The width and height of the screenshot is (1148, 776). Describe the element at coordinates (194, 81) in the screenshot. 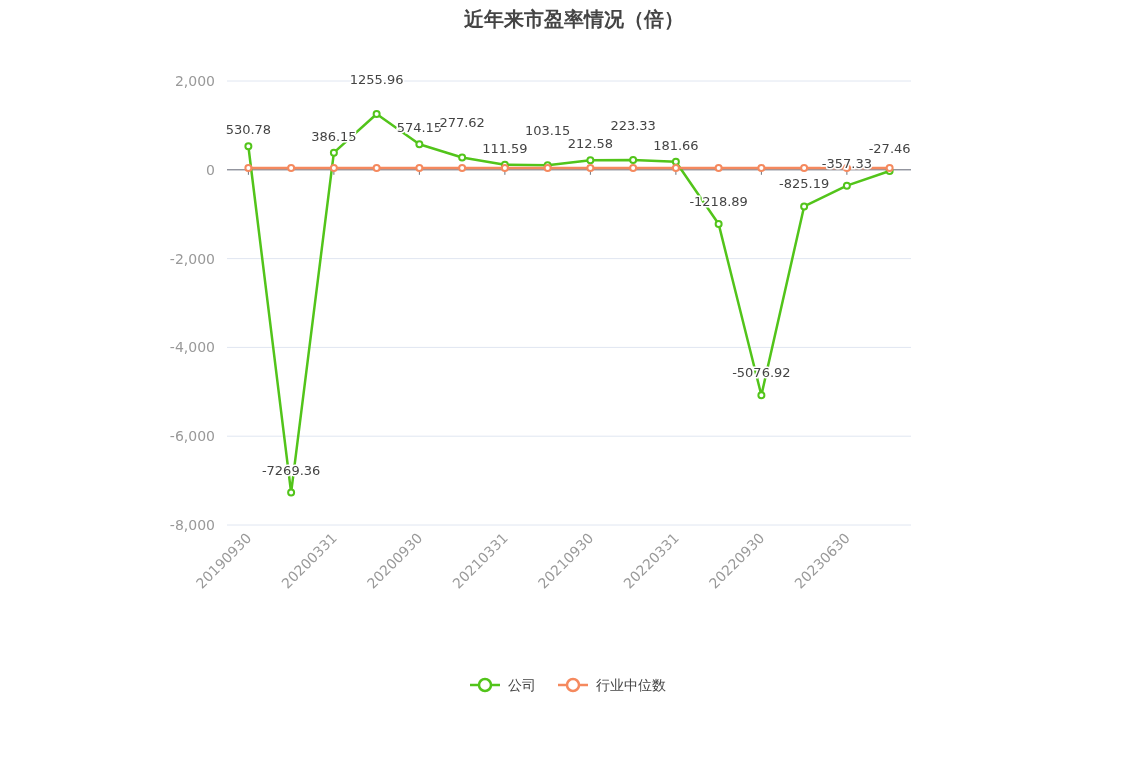

I see `y-tick-label: 2,000` at that location.